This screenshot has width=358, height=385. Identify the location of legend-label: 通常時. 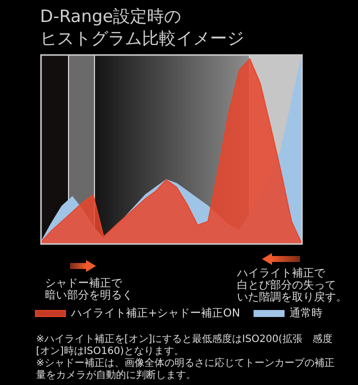
(306, 313).